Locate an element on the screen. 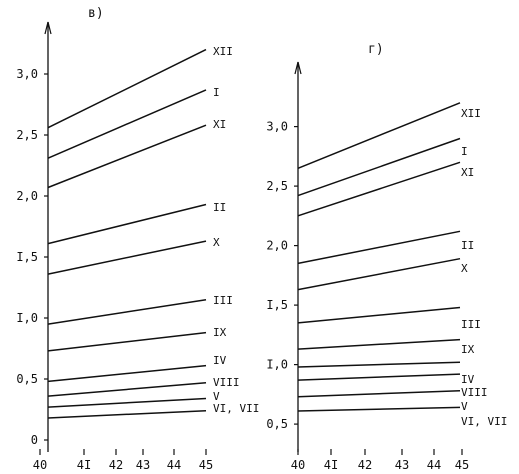 The image size is (519, 474). panel-label: в) is located at coordinates (96, 13).